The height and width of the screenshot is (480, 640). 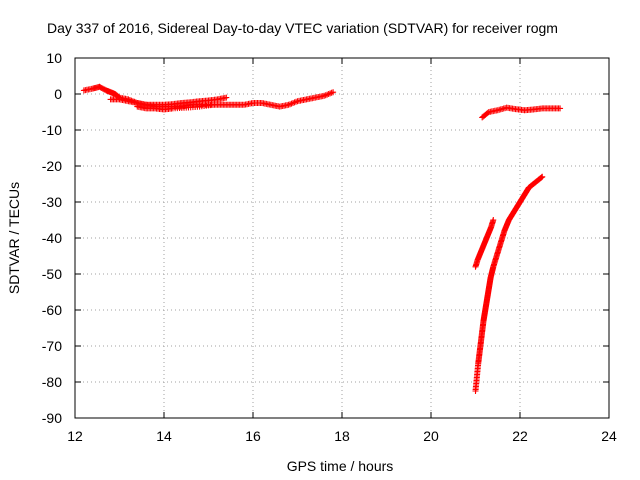 What do you see at coordinates (340, 466) in the screenshot?
I see `x-axis-label: GPS time / hours` at bounding box center [340, 466].